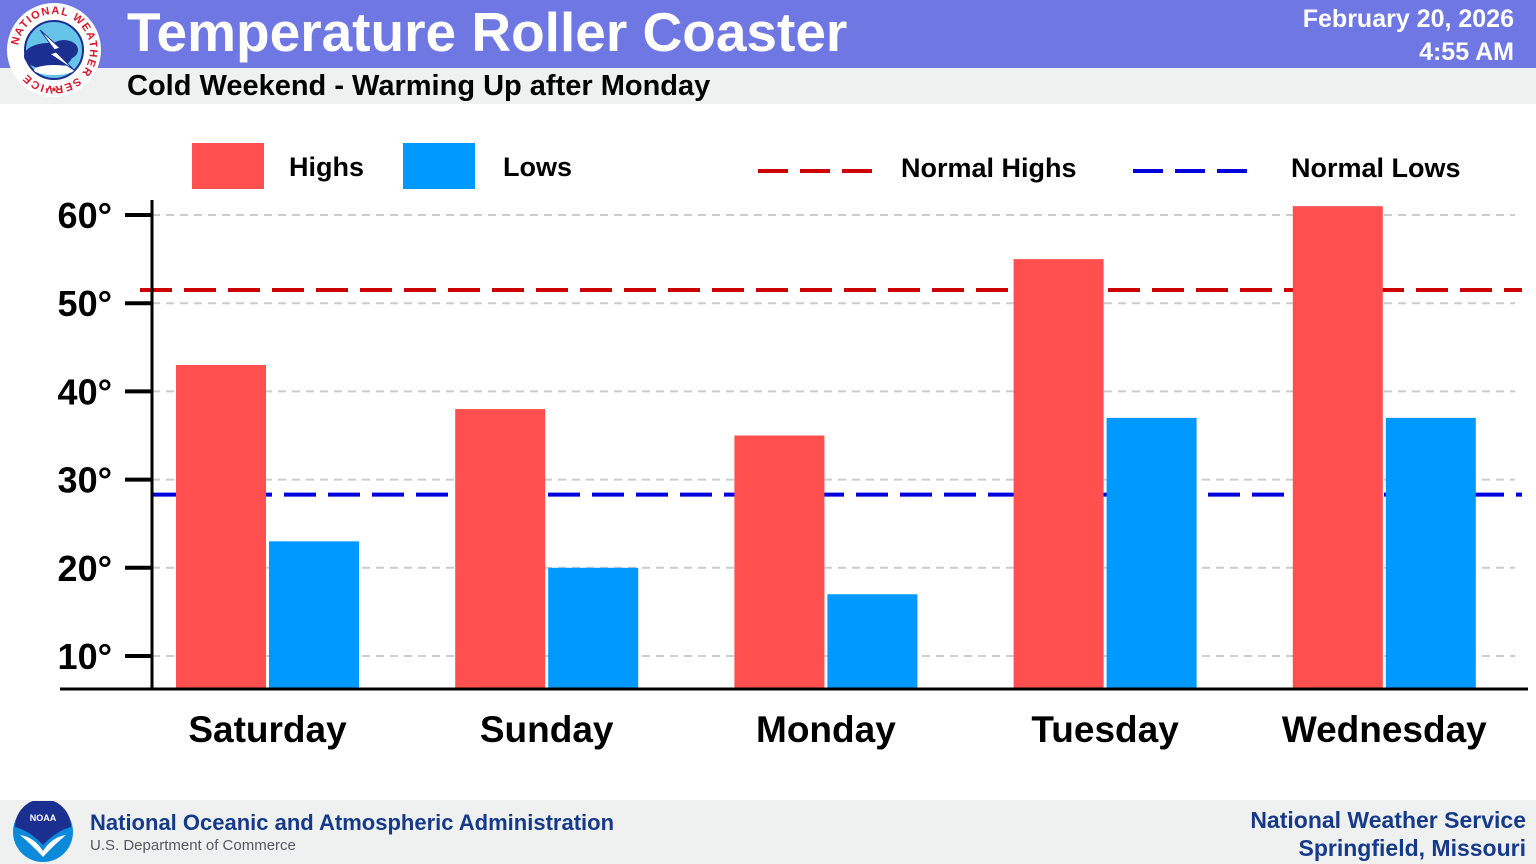  Describe the element at coordinates (989, 168) in the screenshot. I see `legend-label-normal-highs: Normal Highs` at that location.